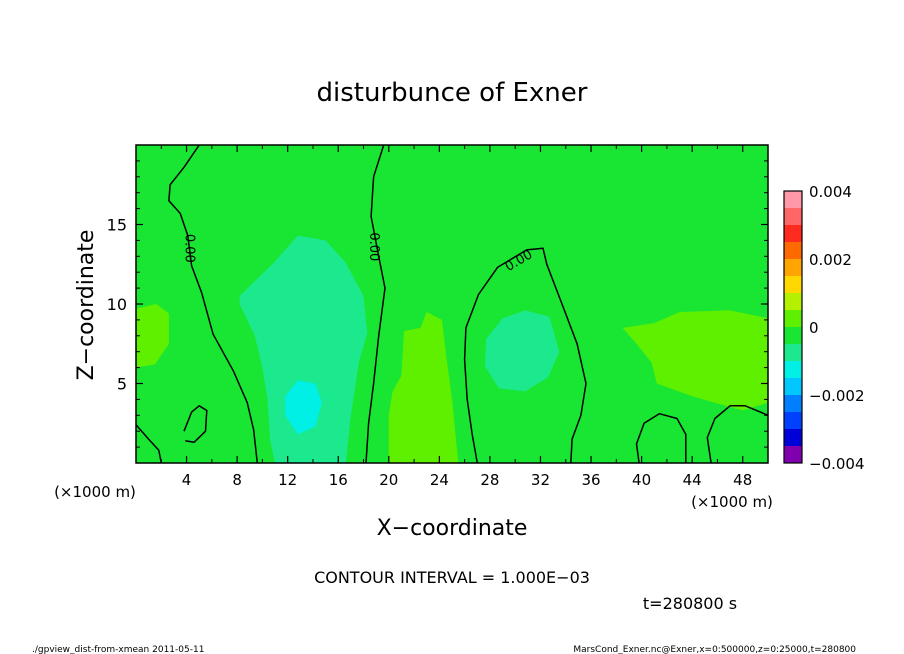 The height and width of the screenshot is (654, 904). I want to click on fill-right-green-patch, so click(522, 351).